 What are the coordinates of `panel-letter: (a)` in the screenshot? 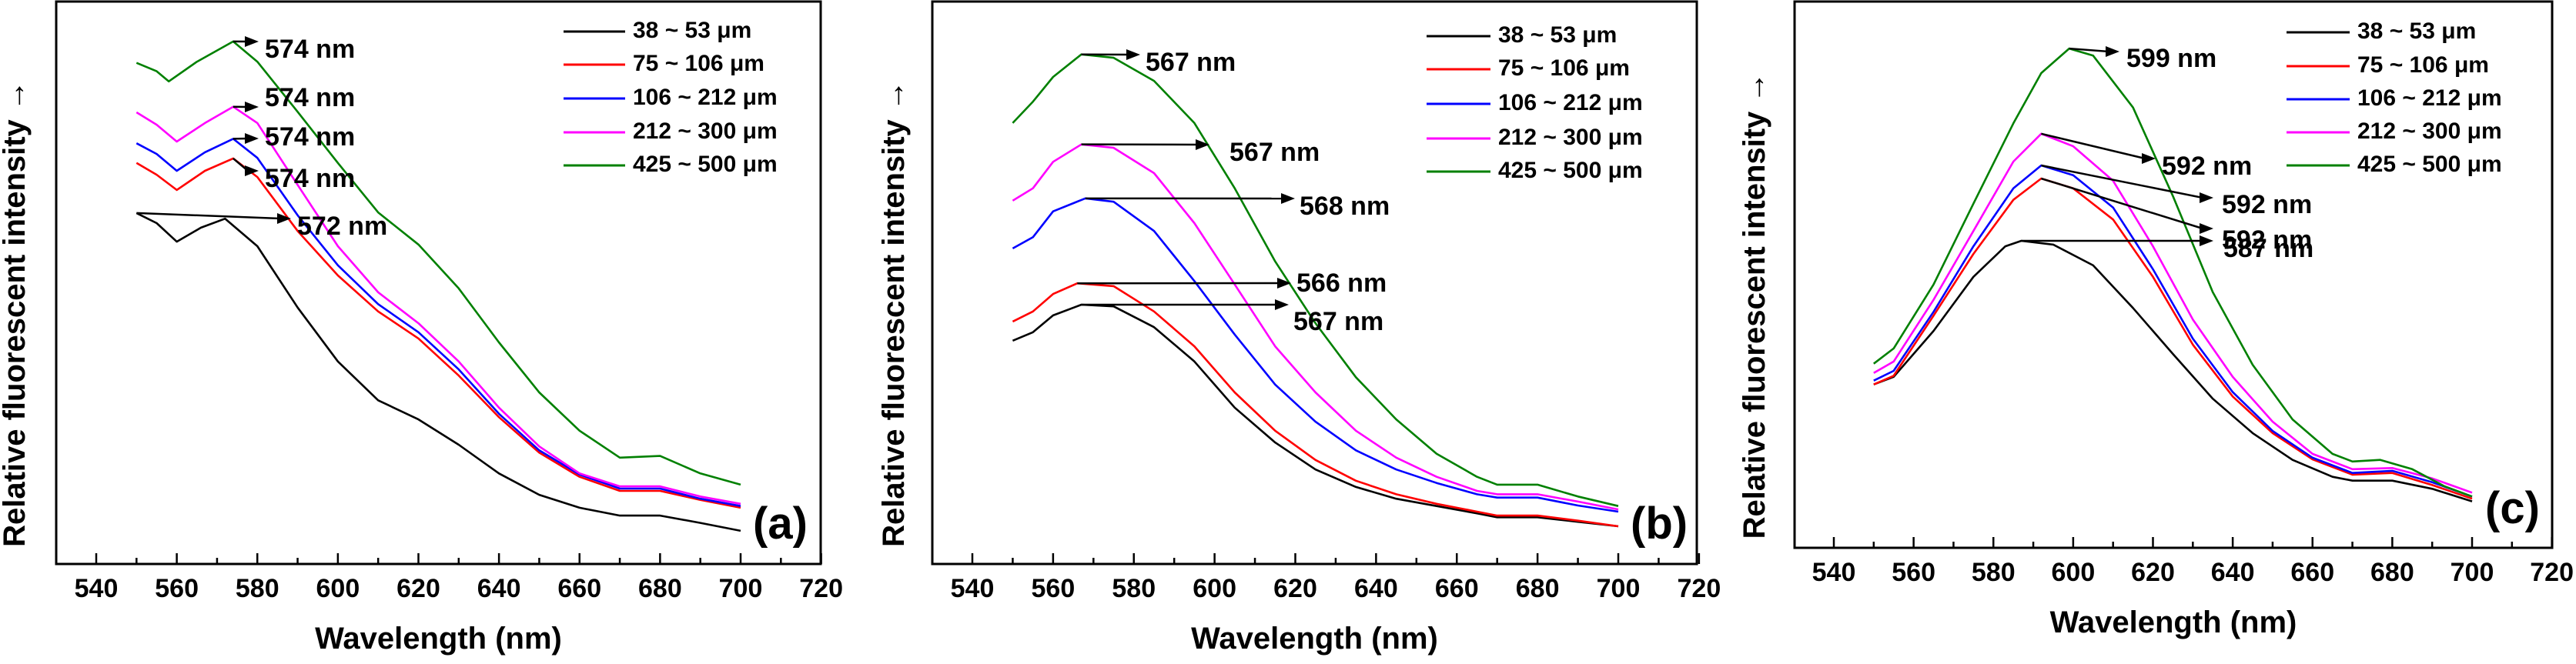 It's located at (781, 524).